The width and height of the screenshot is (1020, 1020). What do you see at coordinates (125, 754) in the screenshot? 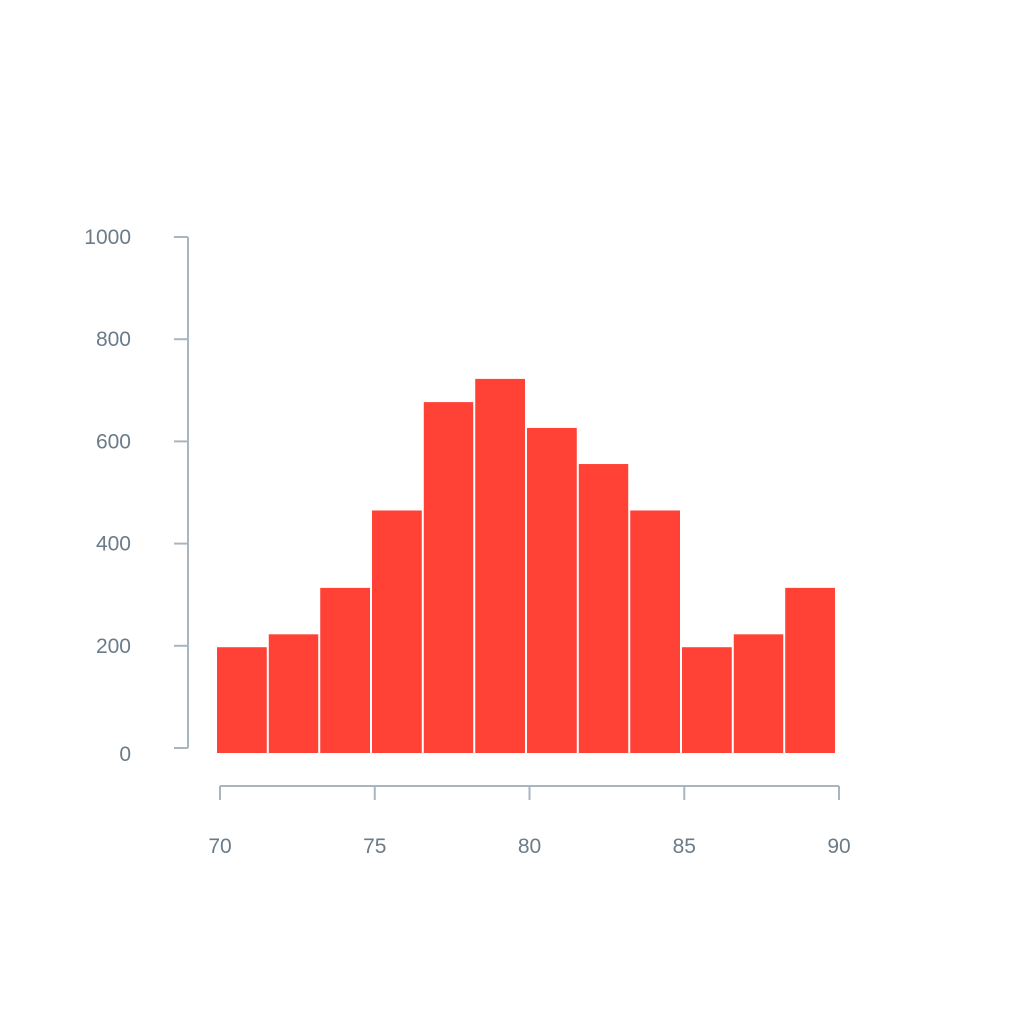
I see `y-tick-label: 0` at bounding box center [125, 754].